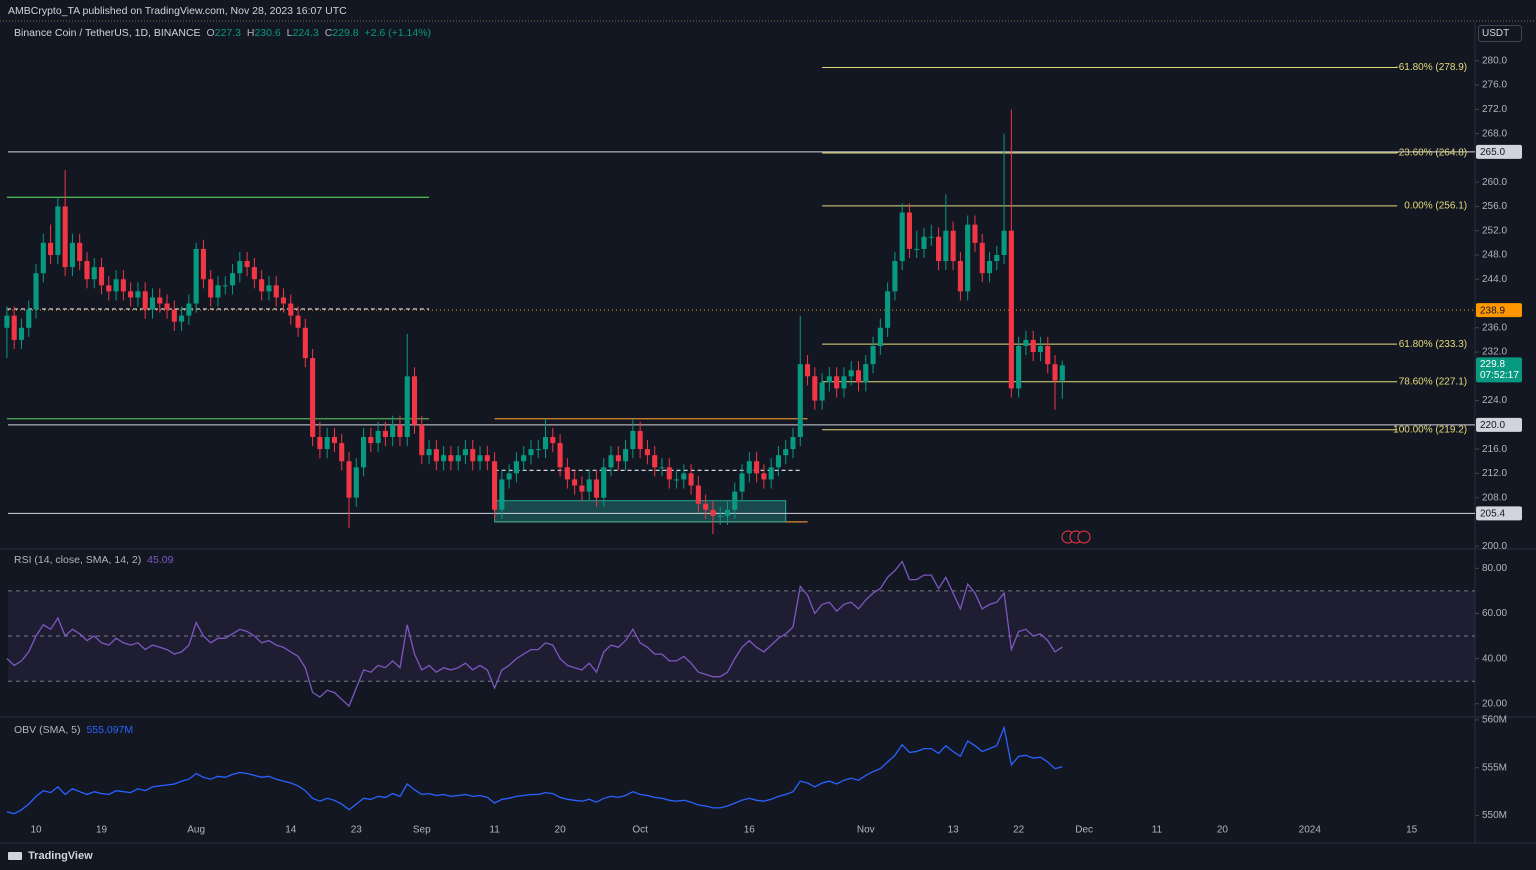 Image resolution: width=1536 pixels, height=870 pixels. Describe the element at coordinates (1494, 546) in the screenshot. I see `y-tick-label: 200.0` at that location.